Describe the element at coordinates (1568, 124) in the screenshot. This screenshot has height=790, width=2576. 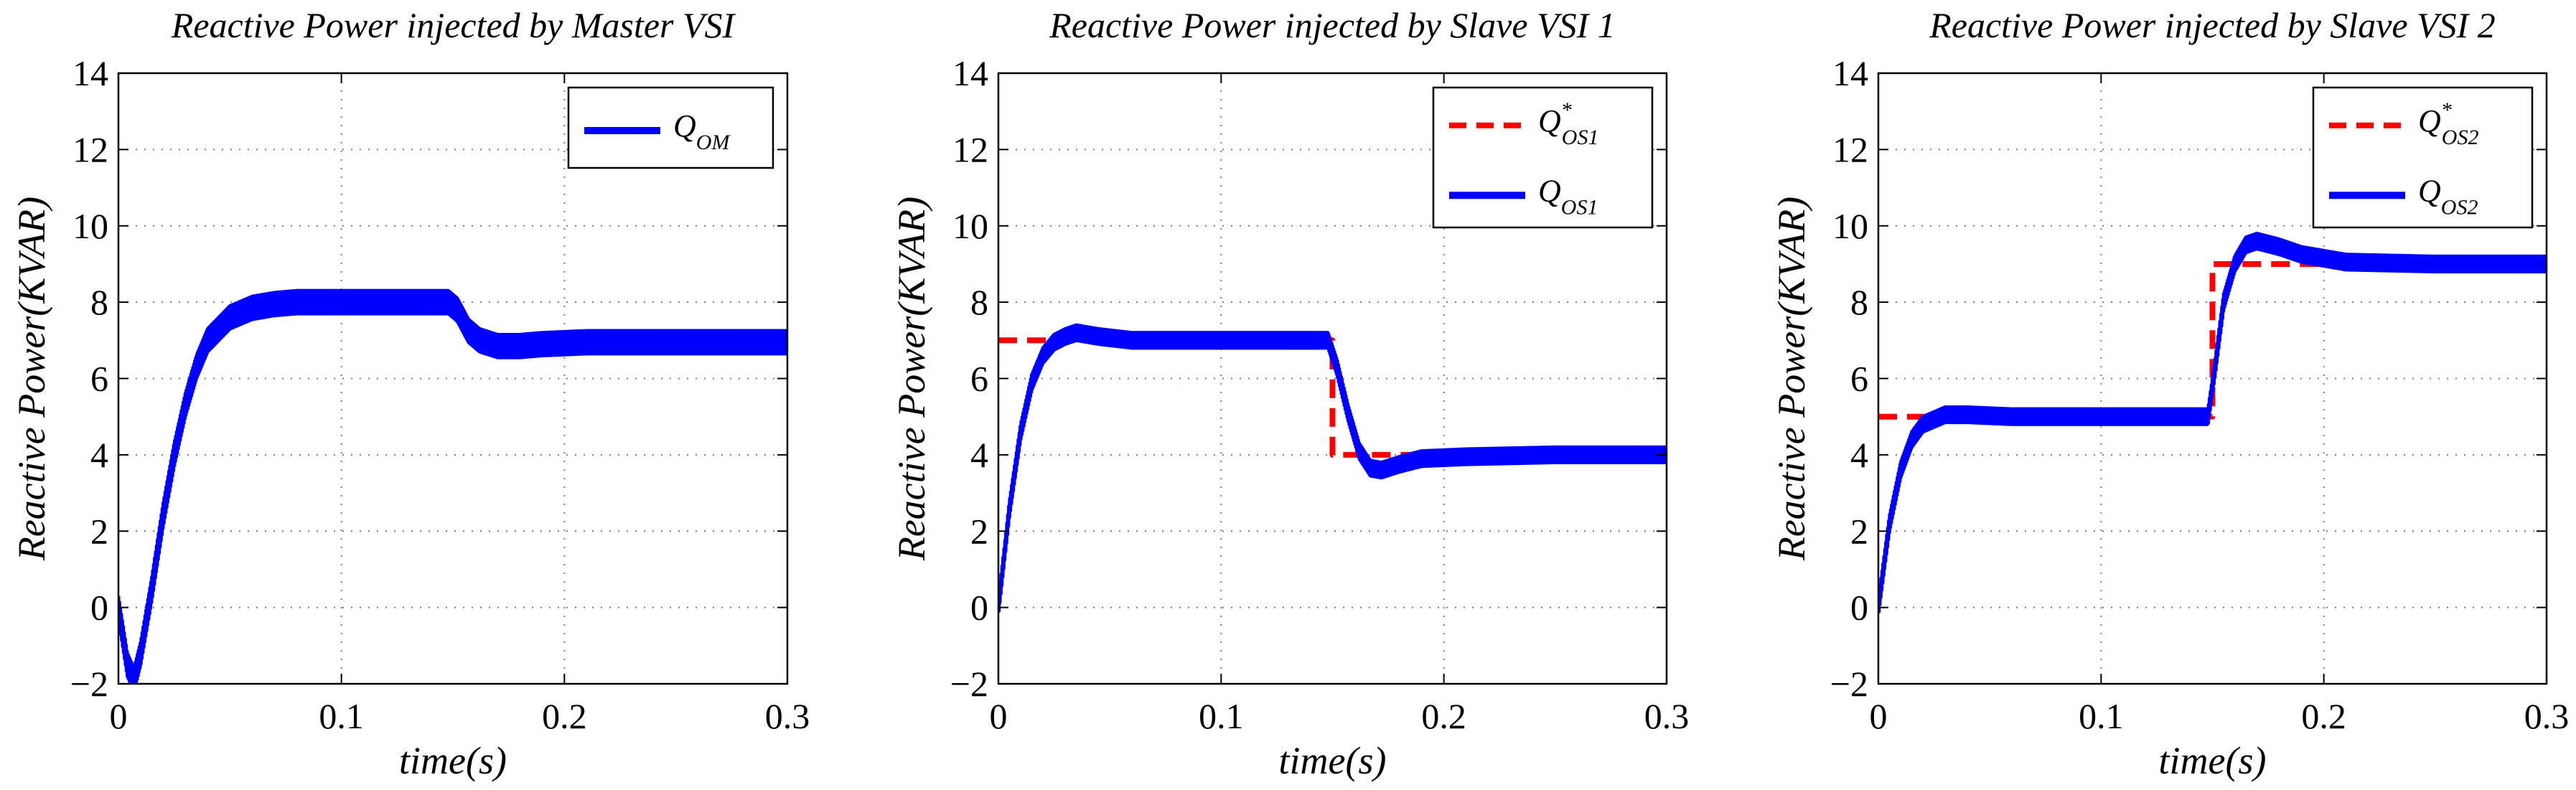
I see `legend-label: Q* OS1` at that location.